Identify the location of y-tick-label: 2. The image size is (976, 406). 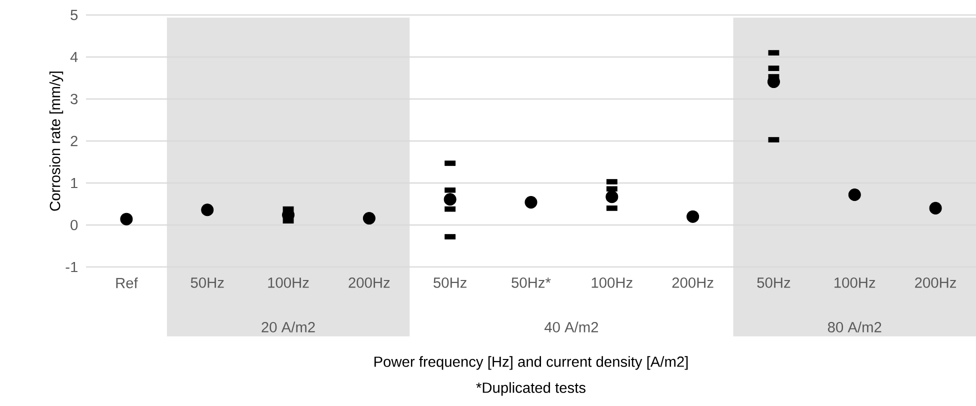
(74, 141).